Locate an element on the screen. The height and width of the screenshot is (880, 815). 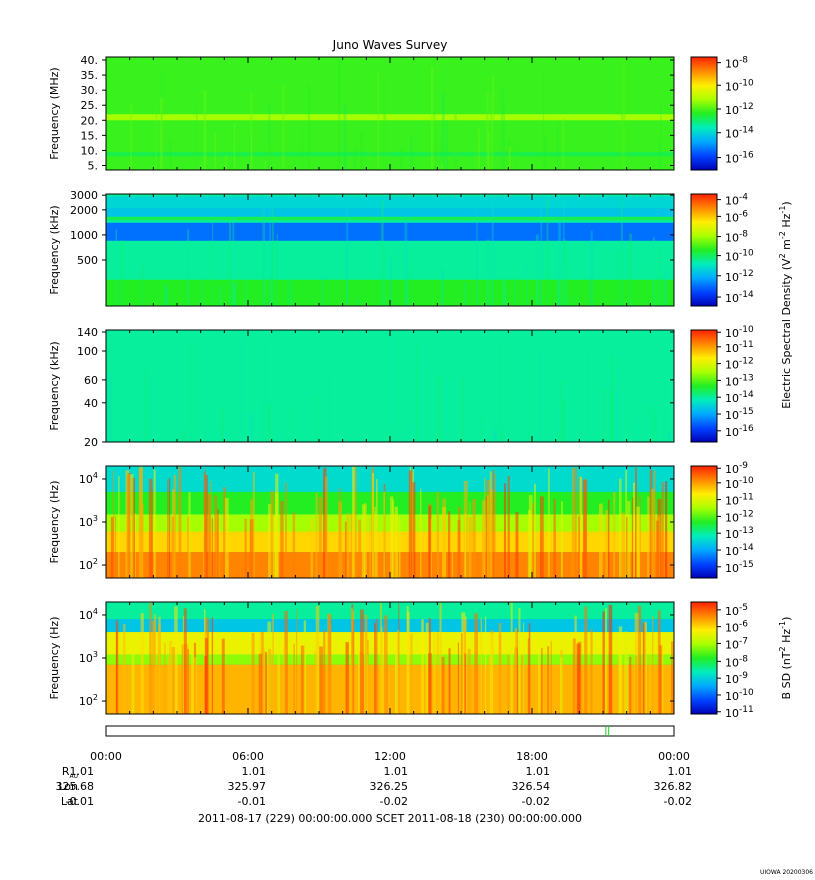
colorbar-tick-label: 10⁻⁶ is located at coordinates (736, 627).